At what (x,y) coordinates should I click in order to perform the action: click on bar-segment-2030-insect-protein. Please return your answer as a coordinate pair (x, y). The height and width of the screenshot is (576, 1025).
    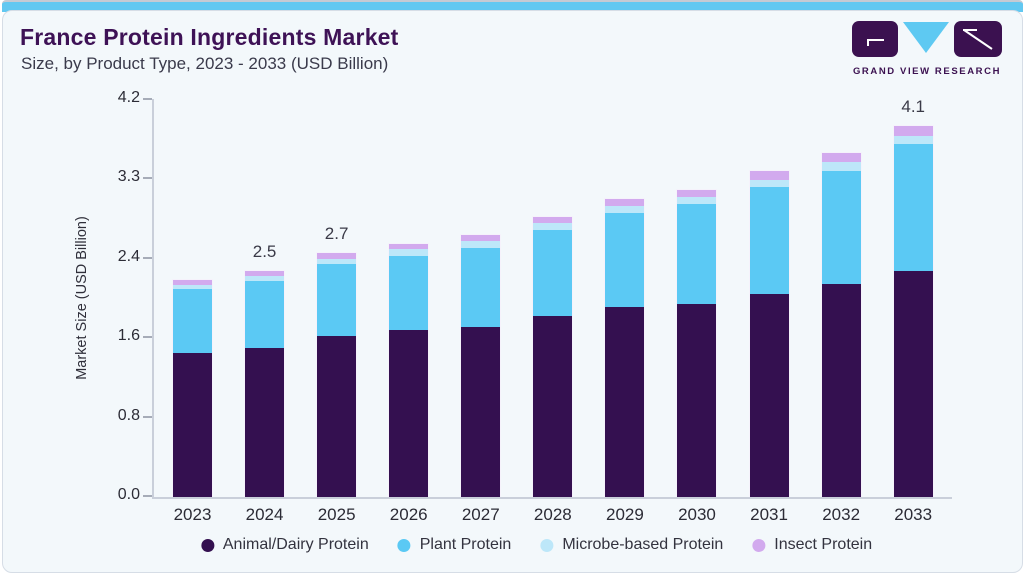
    Looking at the image, I should click on (697, 193).